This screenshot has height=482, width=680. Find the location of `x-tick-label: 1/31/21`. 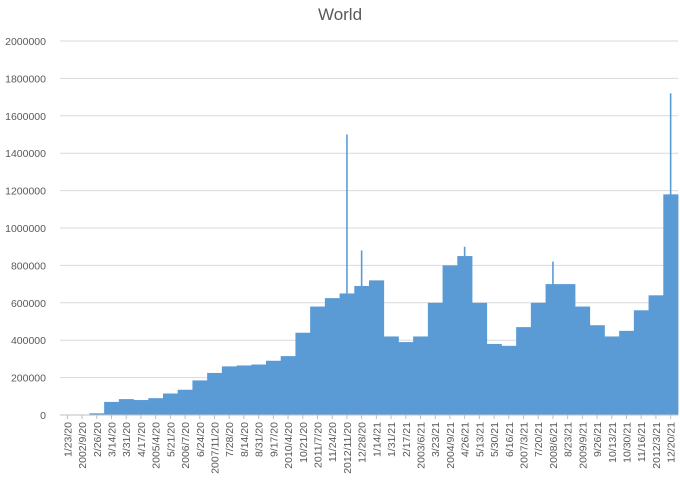

x-tick-label: 1/31/21 is located at coordinates (392, 439).